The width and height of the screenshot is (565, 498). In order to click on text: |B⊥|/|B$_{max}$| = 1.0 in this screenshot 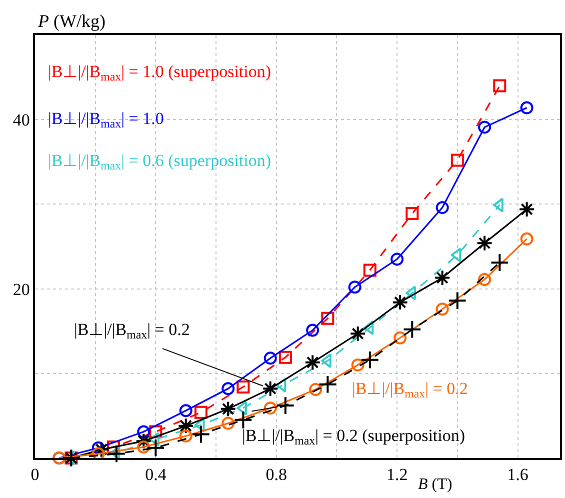, I will do `click(106, 120)`.